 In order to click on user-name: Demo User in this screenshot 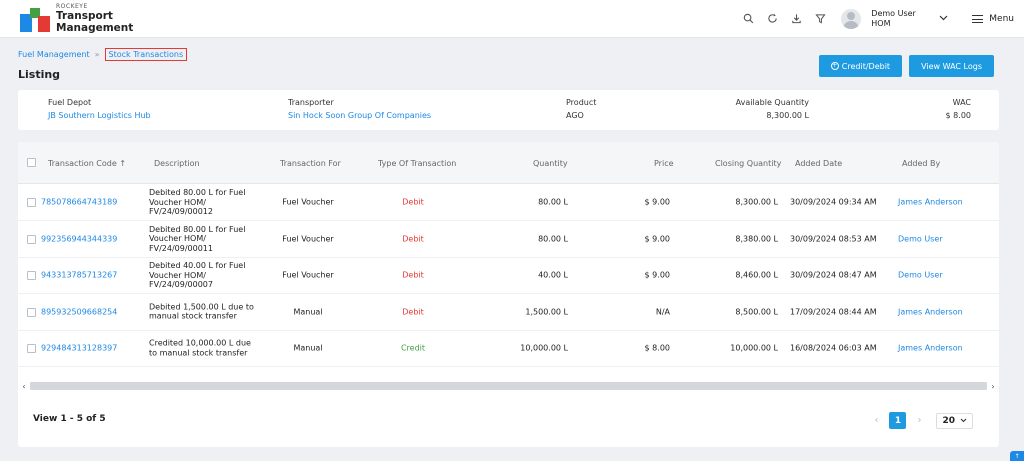, I will do `click(893, 13)`.